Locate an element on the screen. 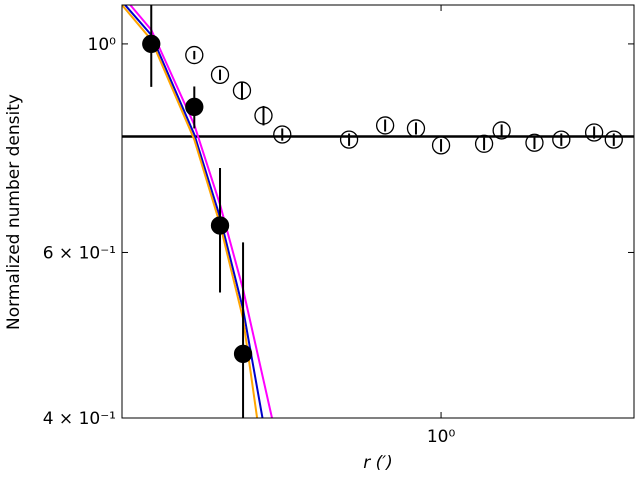  y-tick-label: 4 × 10⁻¹ is located at coordinates (79, 419).